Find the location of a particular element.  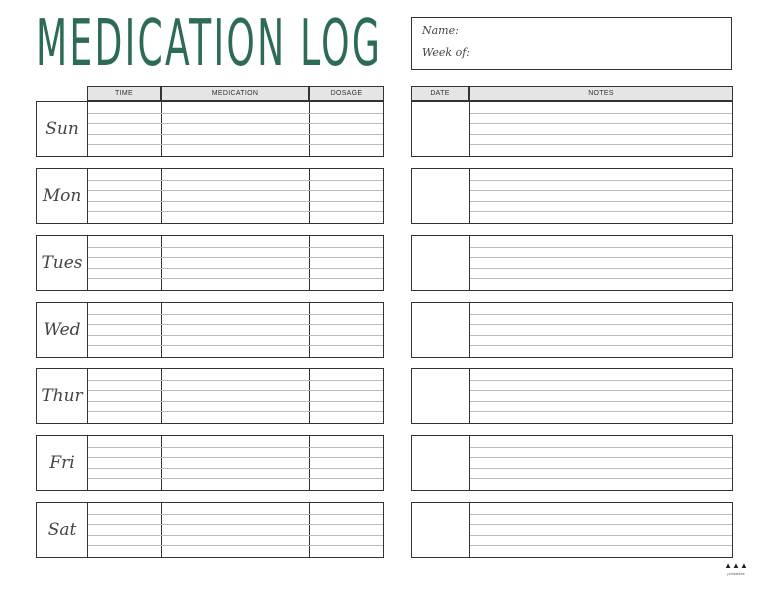

header-dosage: DOSAGE is located at coordinates (346, 93).